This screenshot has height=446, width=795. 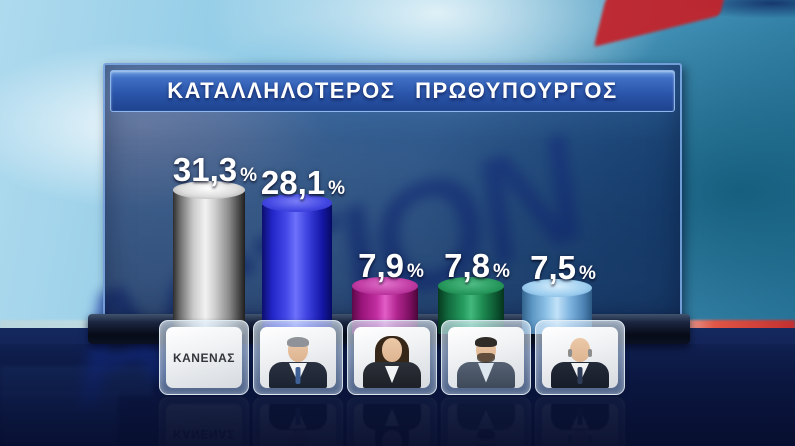 I want to click on bar-value-candidate-3: 7,8%, so click(x=477, y=269).